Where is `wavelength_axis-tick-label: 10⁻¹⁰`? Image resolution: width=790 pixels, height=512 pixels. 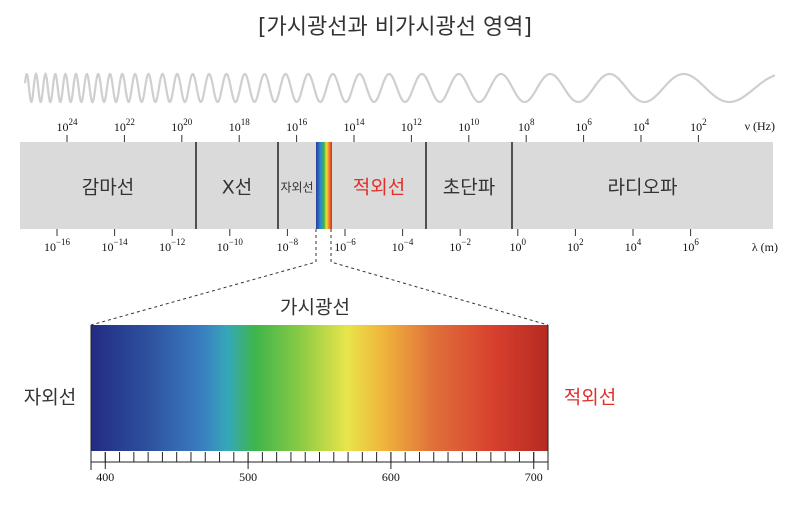
wavelength_axis-tick-label: 10⁻¹⁰ is located at coordinates (230, 245).